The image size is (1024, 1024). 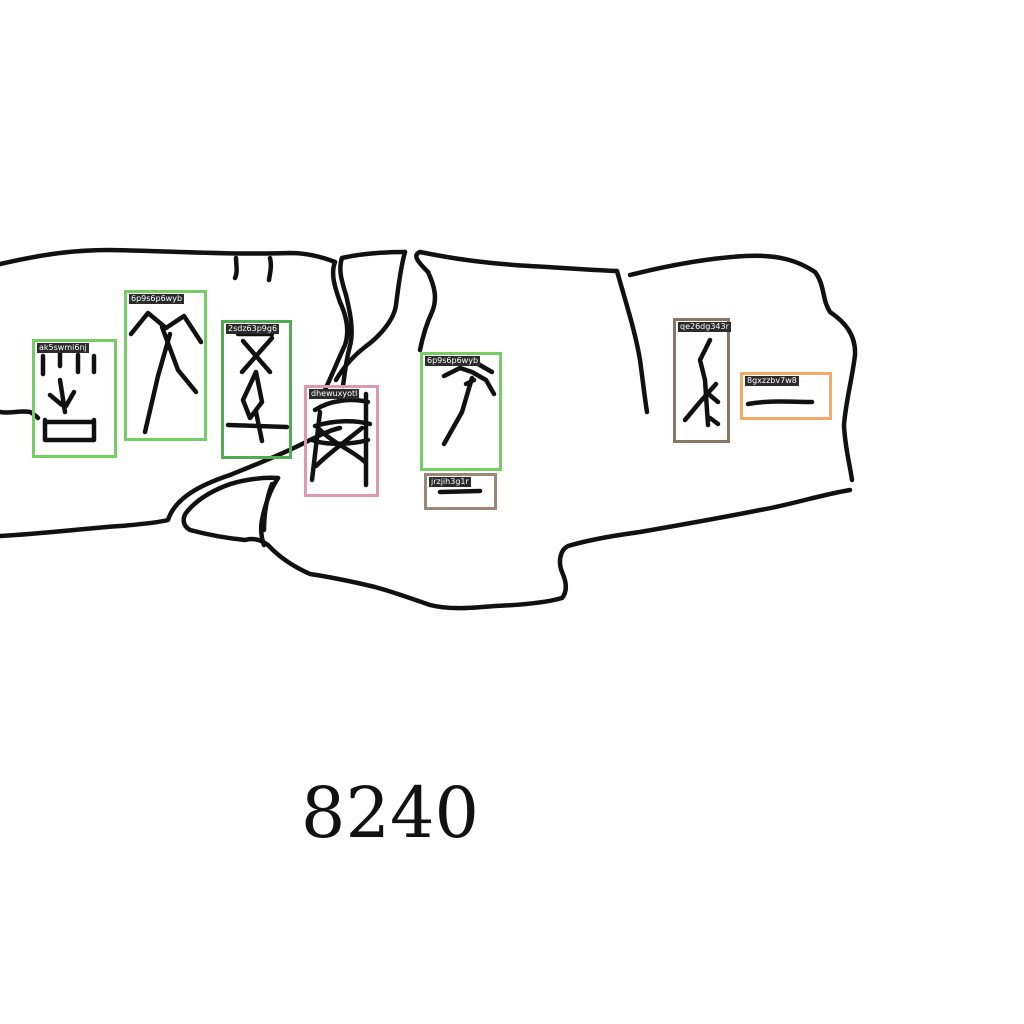 I want to click on annotation-box-7: qe26dg343r, so click(x=702, y=380).